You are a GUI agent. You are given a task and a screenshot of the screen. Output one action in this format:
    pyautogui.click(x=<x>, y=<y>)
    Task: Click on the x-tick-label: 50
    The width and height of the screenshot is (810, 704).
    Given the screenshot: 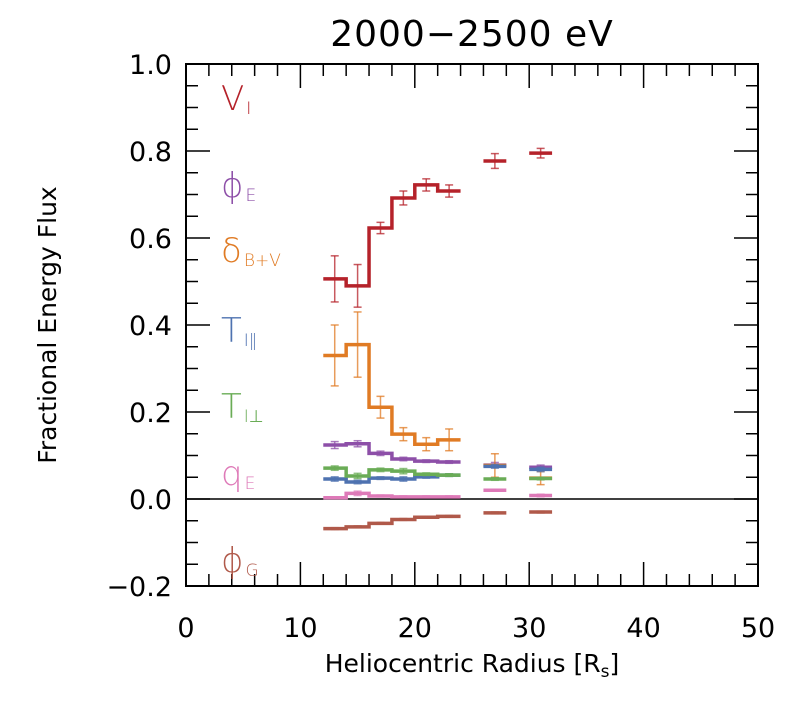 What is the action you would take?
    pyautogui.click(x=758, y=628)
    